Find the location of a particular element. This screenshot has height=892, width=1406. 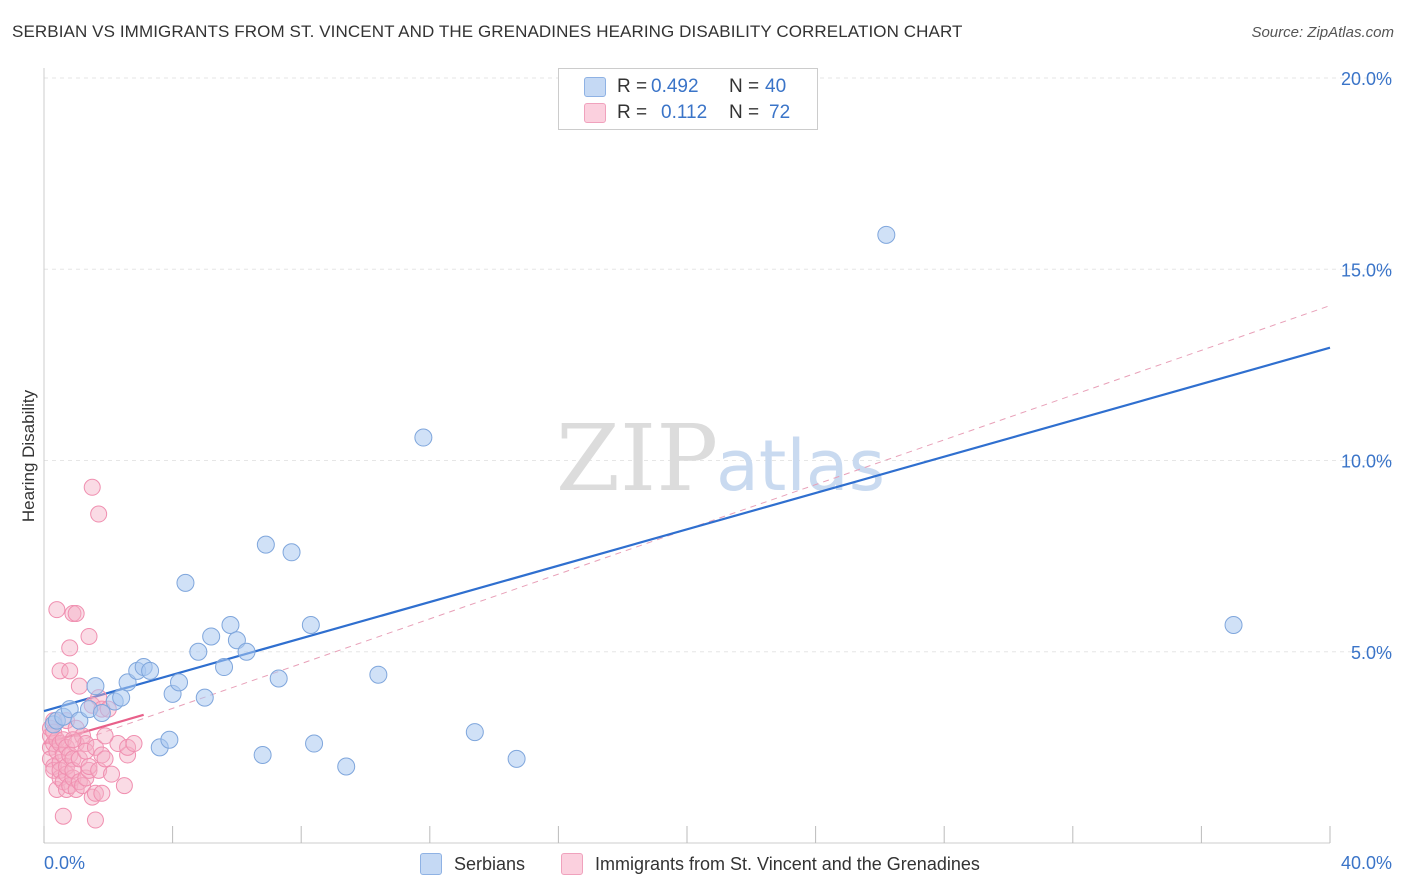

x-tick-label-left: 0.0% is located at coordinates (64, 863).